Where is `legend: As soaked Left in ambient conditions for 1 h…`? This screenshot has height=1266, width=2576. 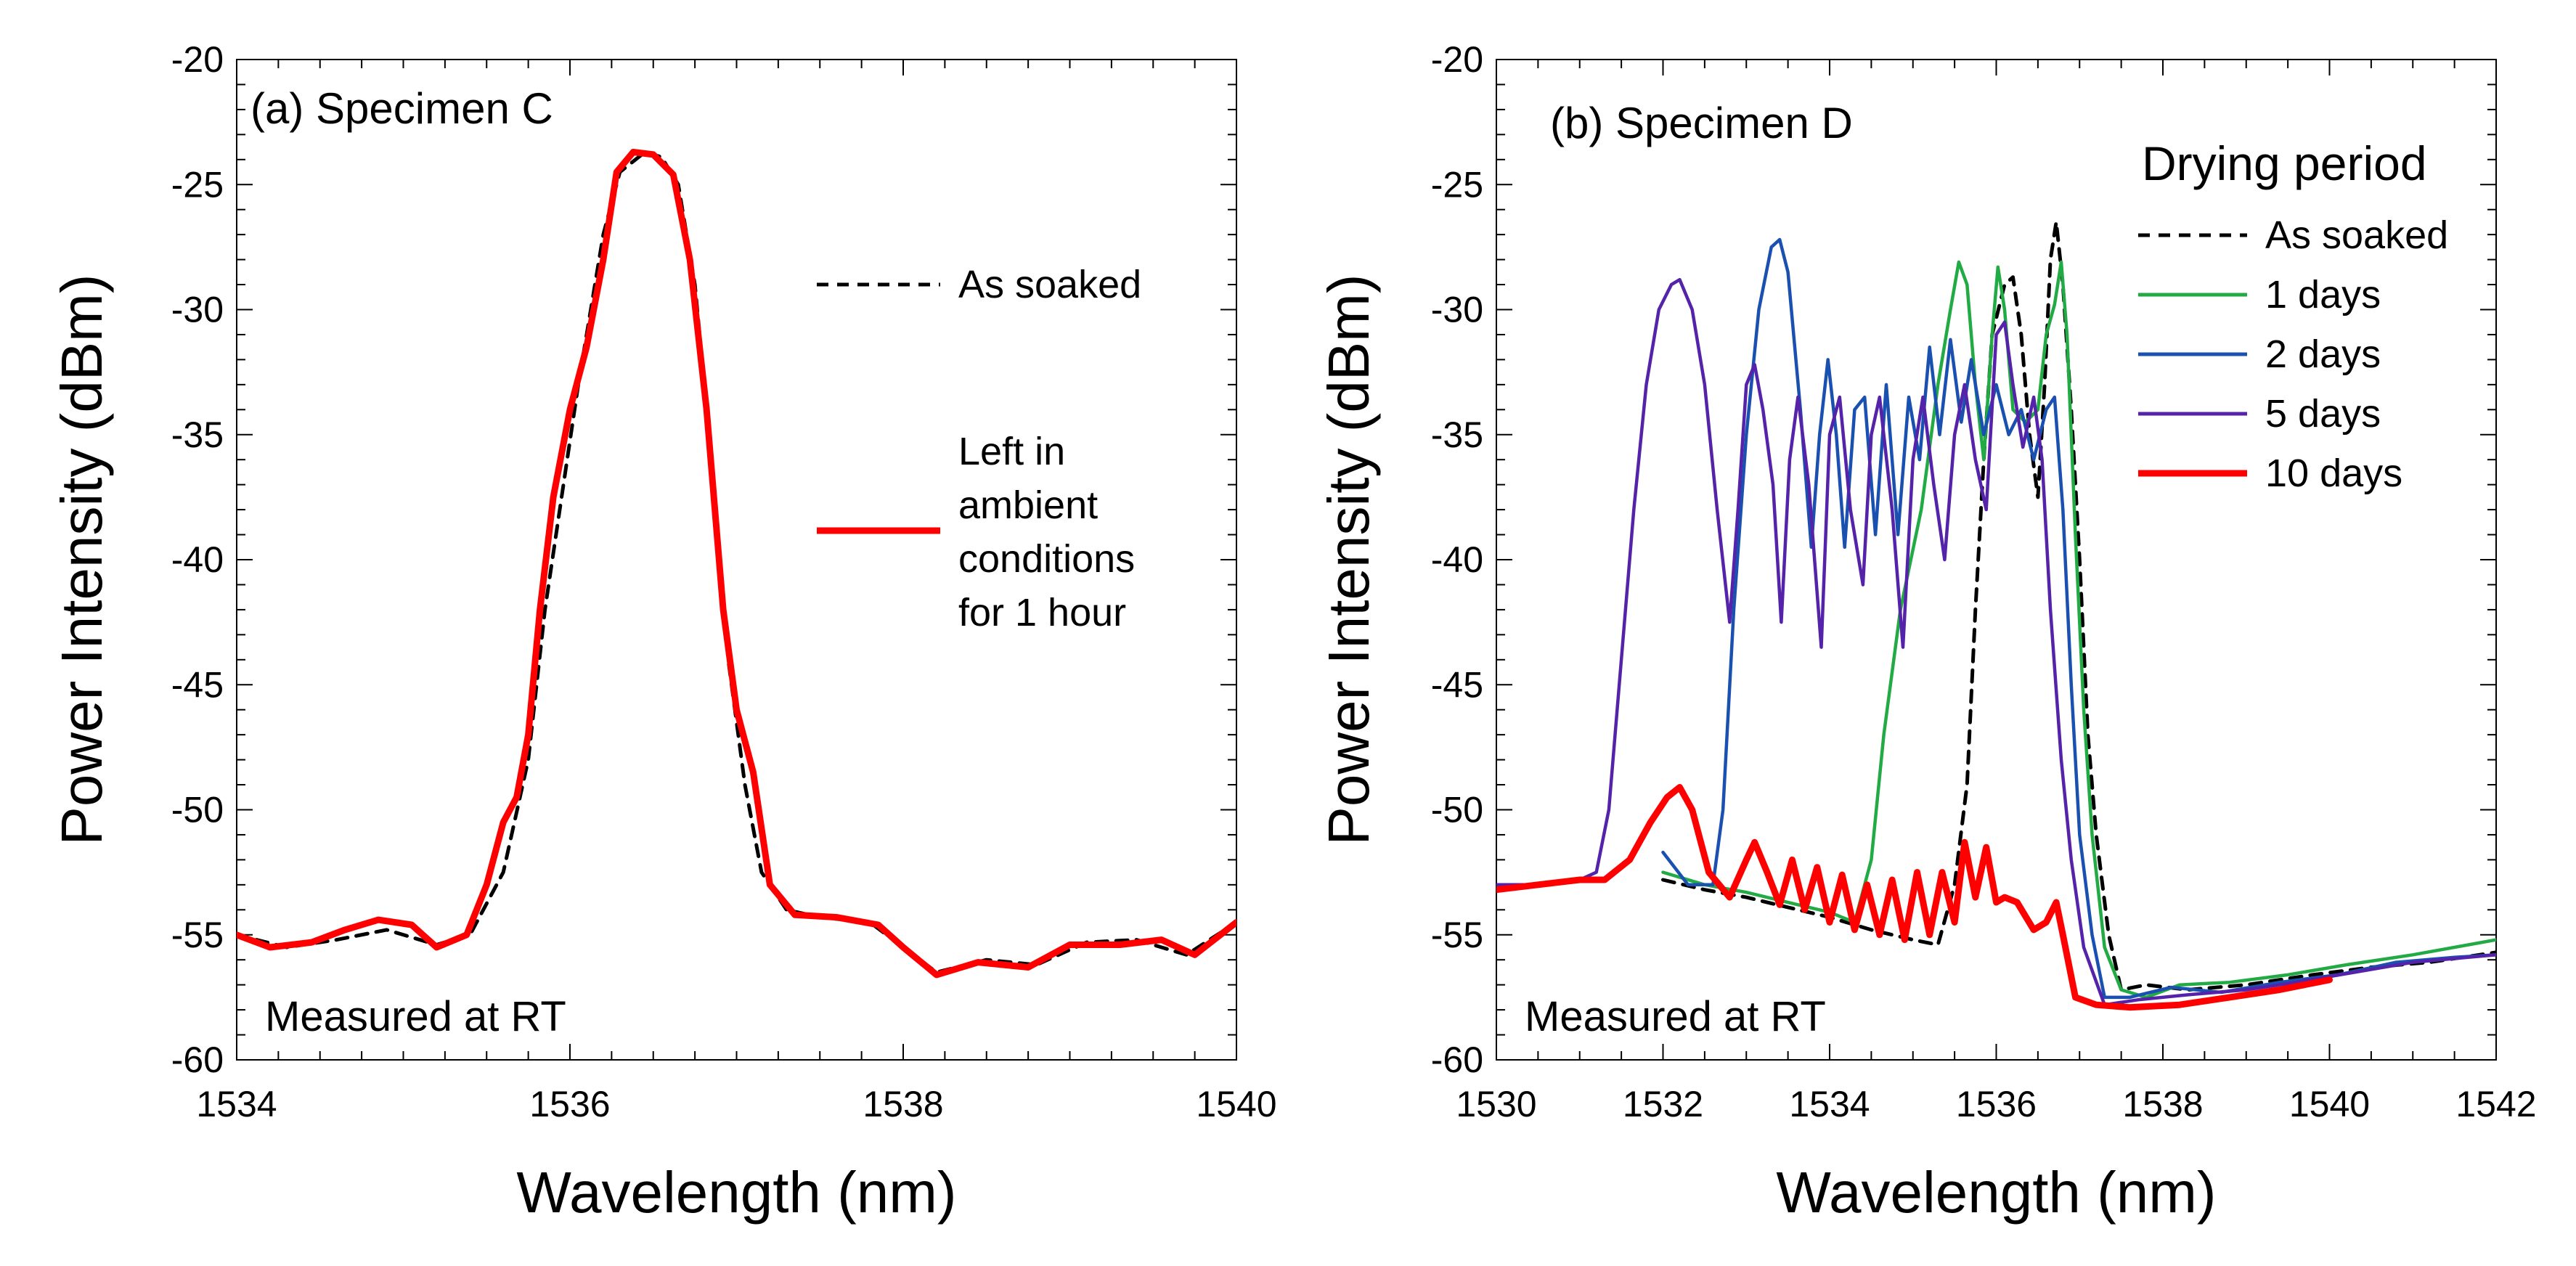 legend: As soaked Left in ambient conditions for 1 h… is located at coordinates (979, 448).